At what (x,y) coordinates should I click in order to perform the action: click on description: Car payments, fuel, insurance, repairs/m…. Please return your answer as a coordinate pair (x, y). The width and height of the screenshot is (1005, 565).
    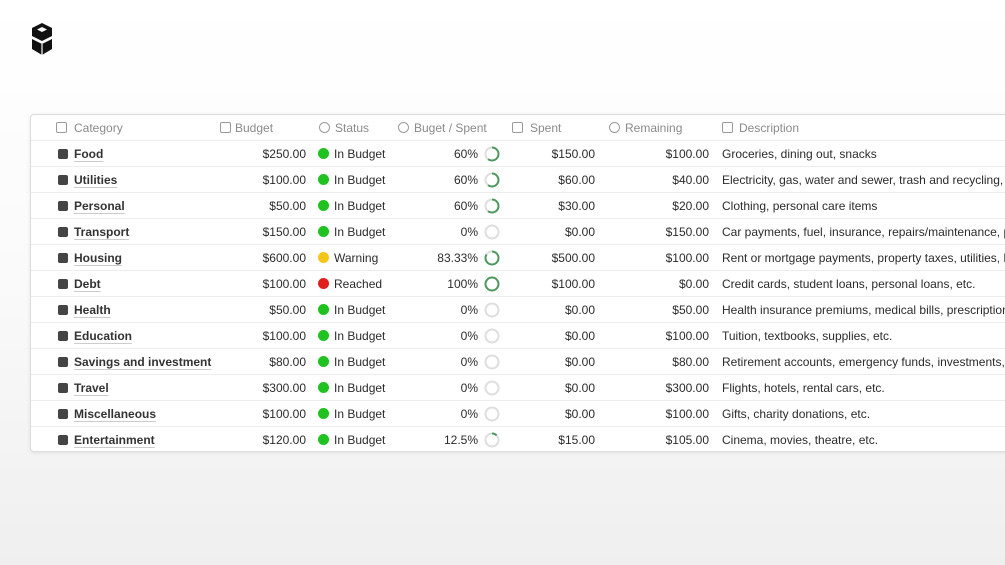
    Looking at the image, I should click on (863, 232).